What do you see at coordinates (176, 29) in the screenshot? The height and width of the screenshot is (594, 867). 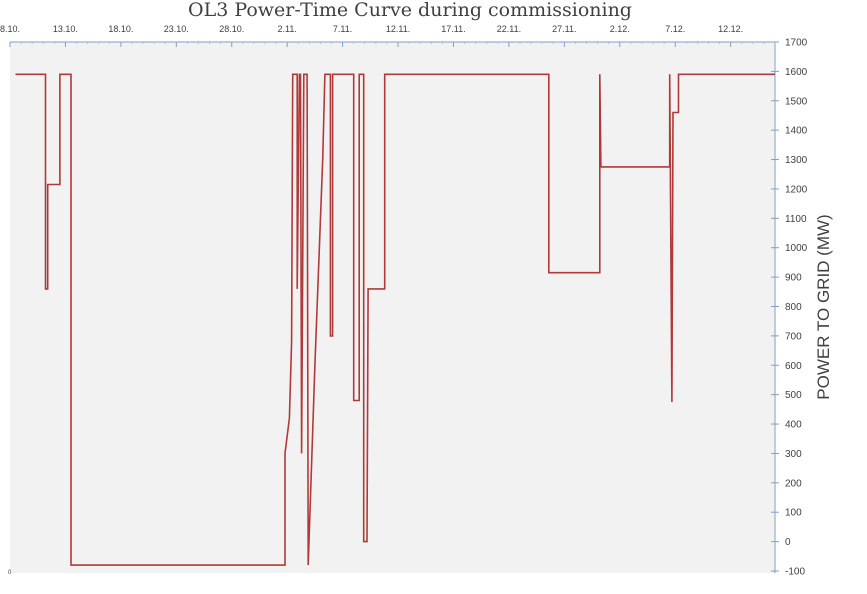 I see `x-tick-label: 23.10.` at bounding box center [176, 29].